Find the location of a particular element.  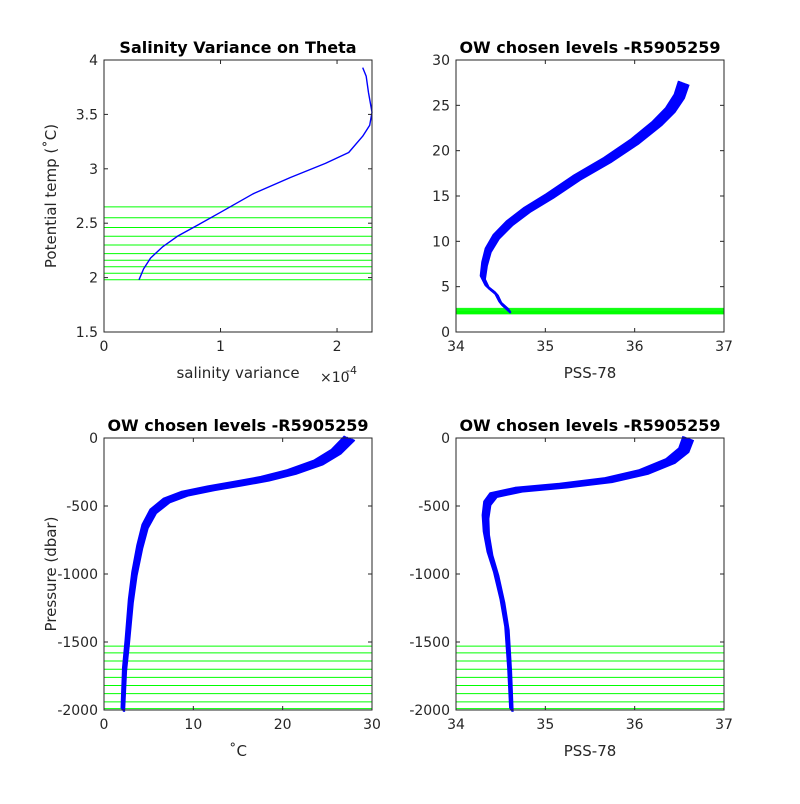

x-tick-label: 10 is located at coordinates (193, 725).